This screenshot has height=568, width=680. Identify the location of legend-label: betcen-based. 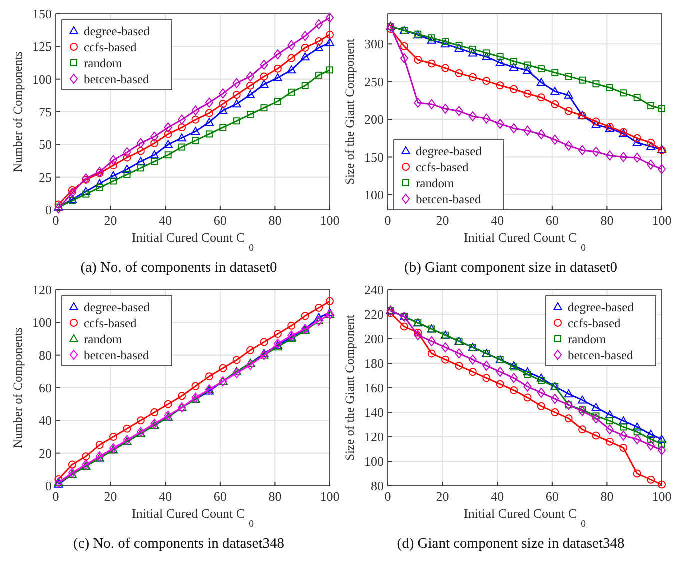
(449, 199).